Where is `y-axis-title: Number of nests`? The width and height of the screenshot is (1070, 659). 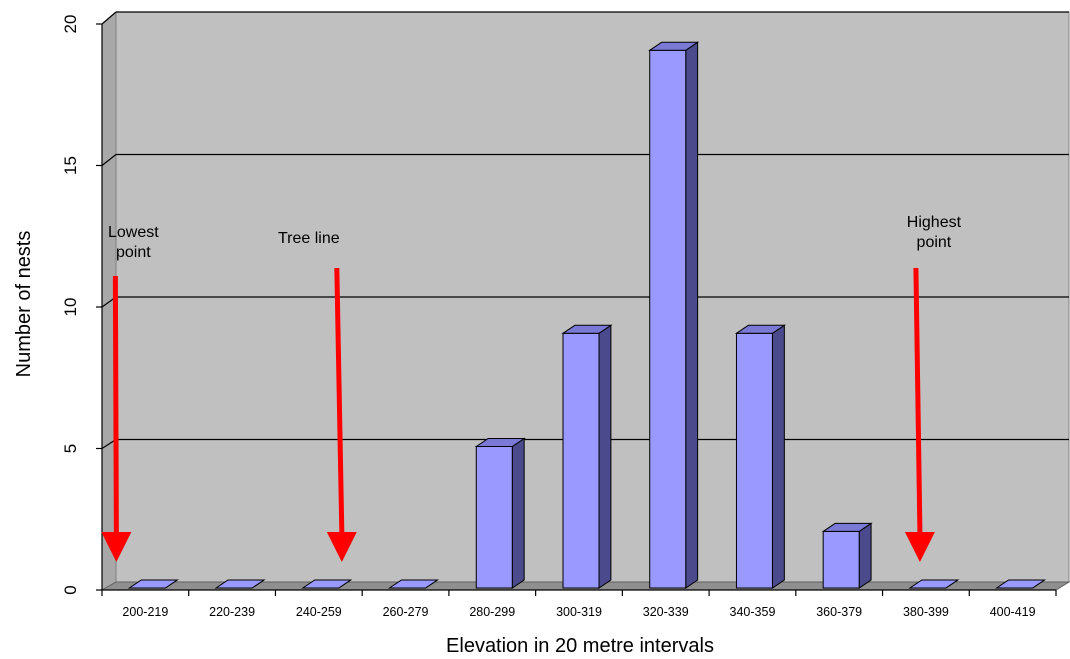
y-axis-title: Number of nests is located at coordinates (24, 304).